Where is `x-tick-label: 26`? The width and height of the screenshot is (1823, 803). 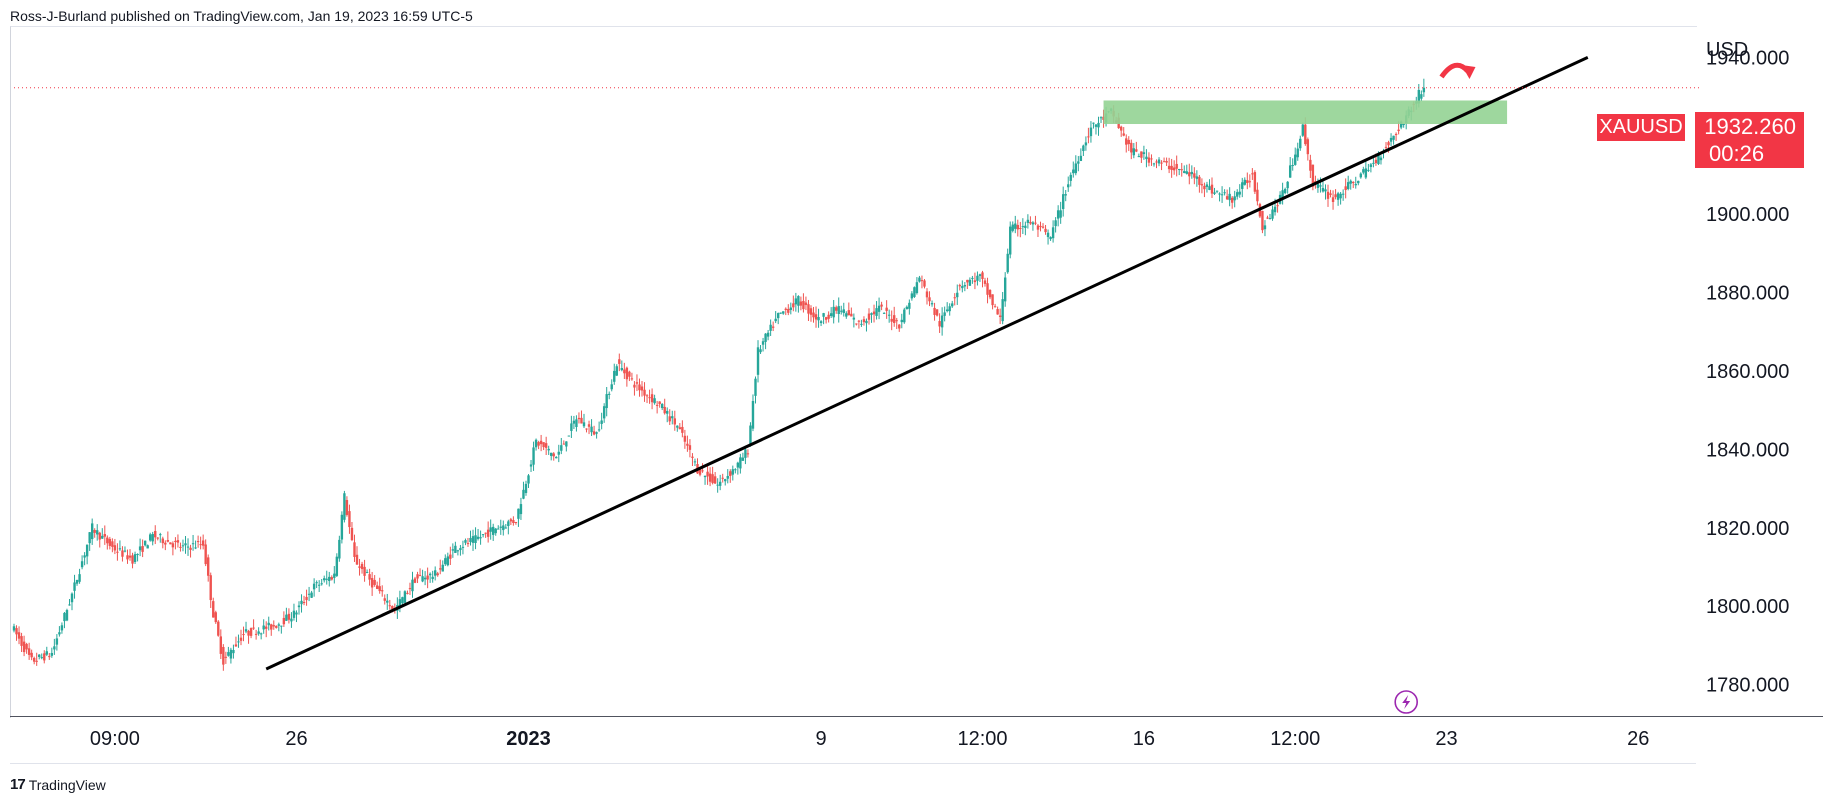
x-tick-label: 26 is located at coordinates (1638, 739).